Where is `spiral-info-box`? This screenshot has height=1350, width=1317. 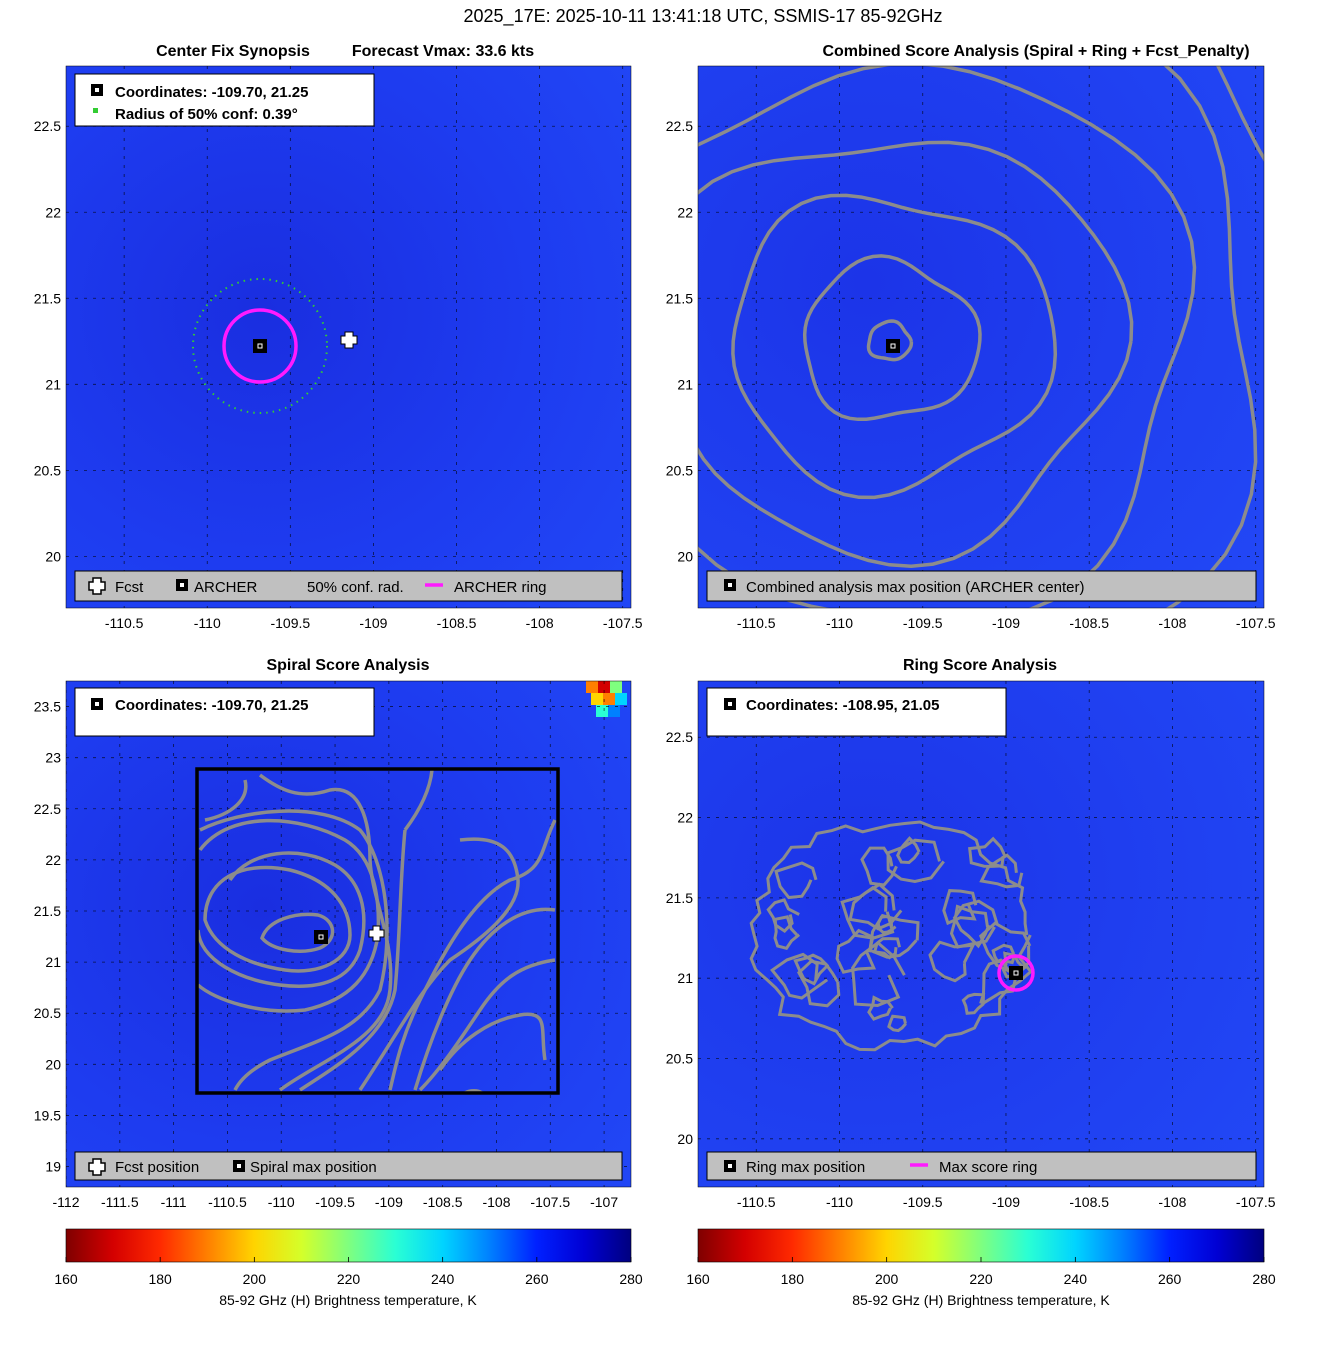
spiral-info-box is located at coordinates (224, 712).